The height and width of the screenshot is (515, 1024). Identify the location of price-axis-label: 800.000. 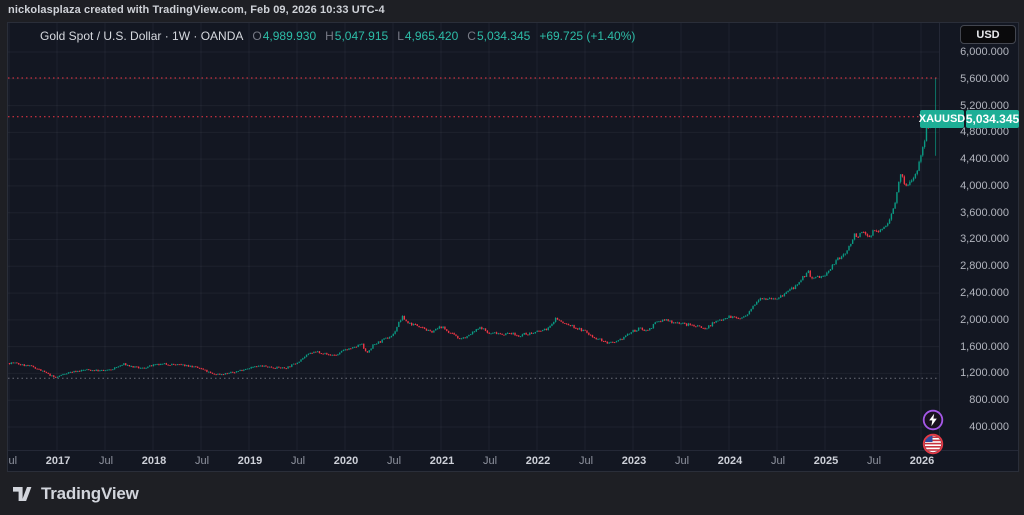
(989, 400).